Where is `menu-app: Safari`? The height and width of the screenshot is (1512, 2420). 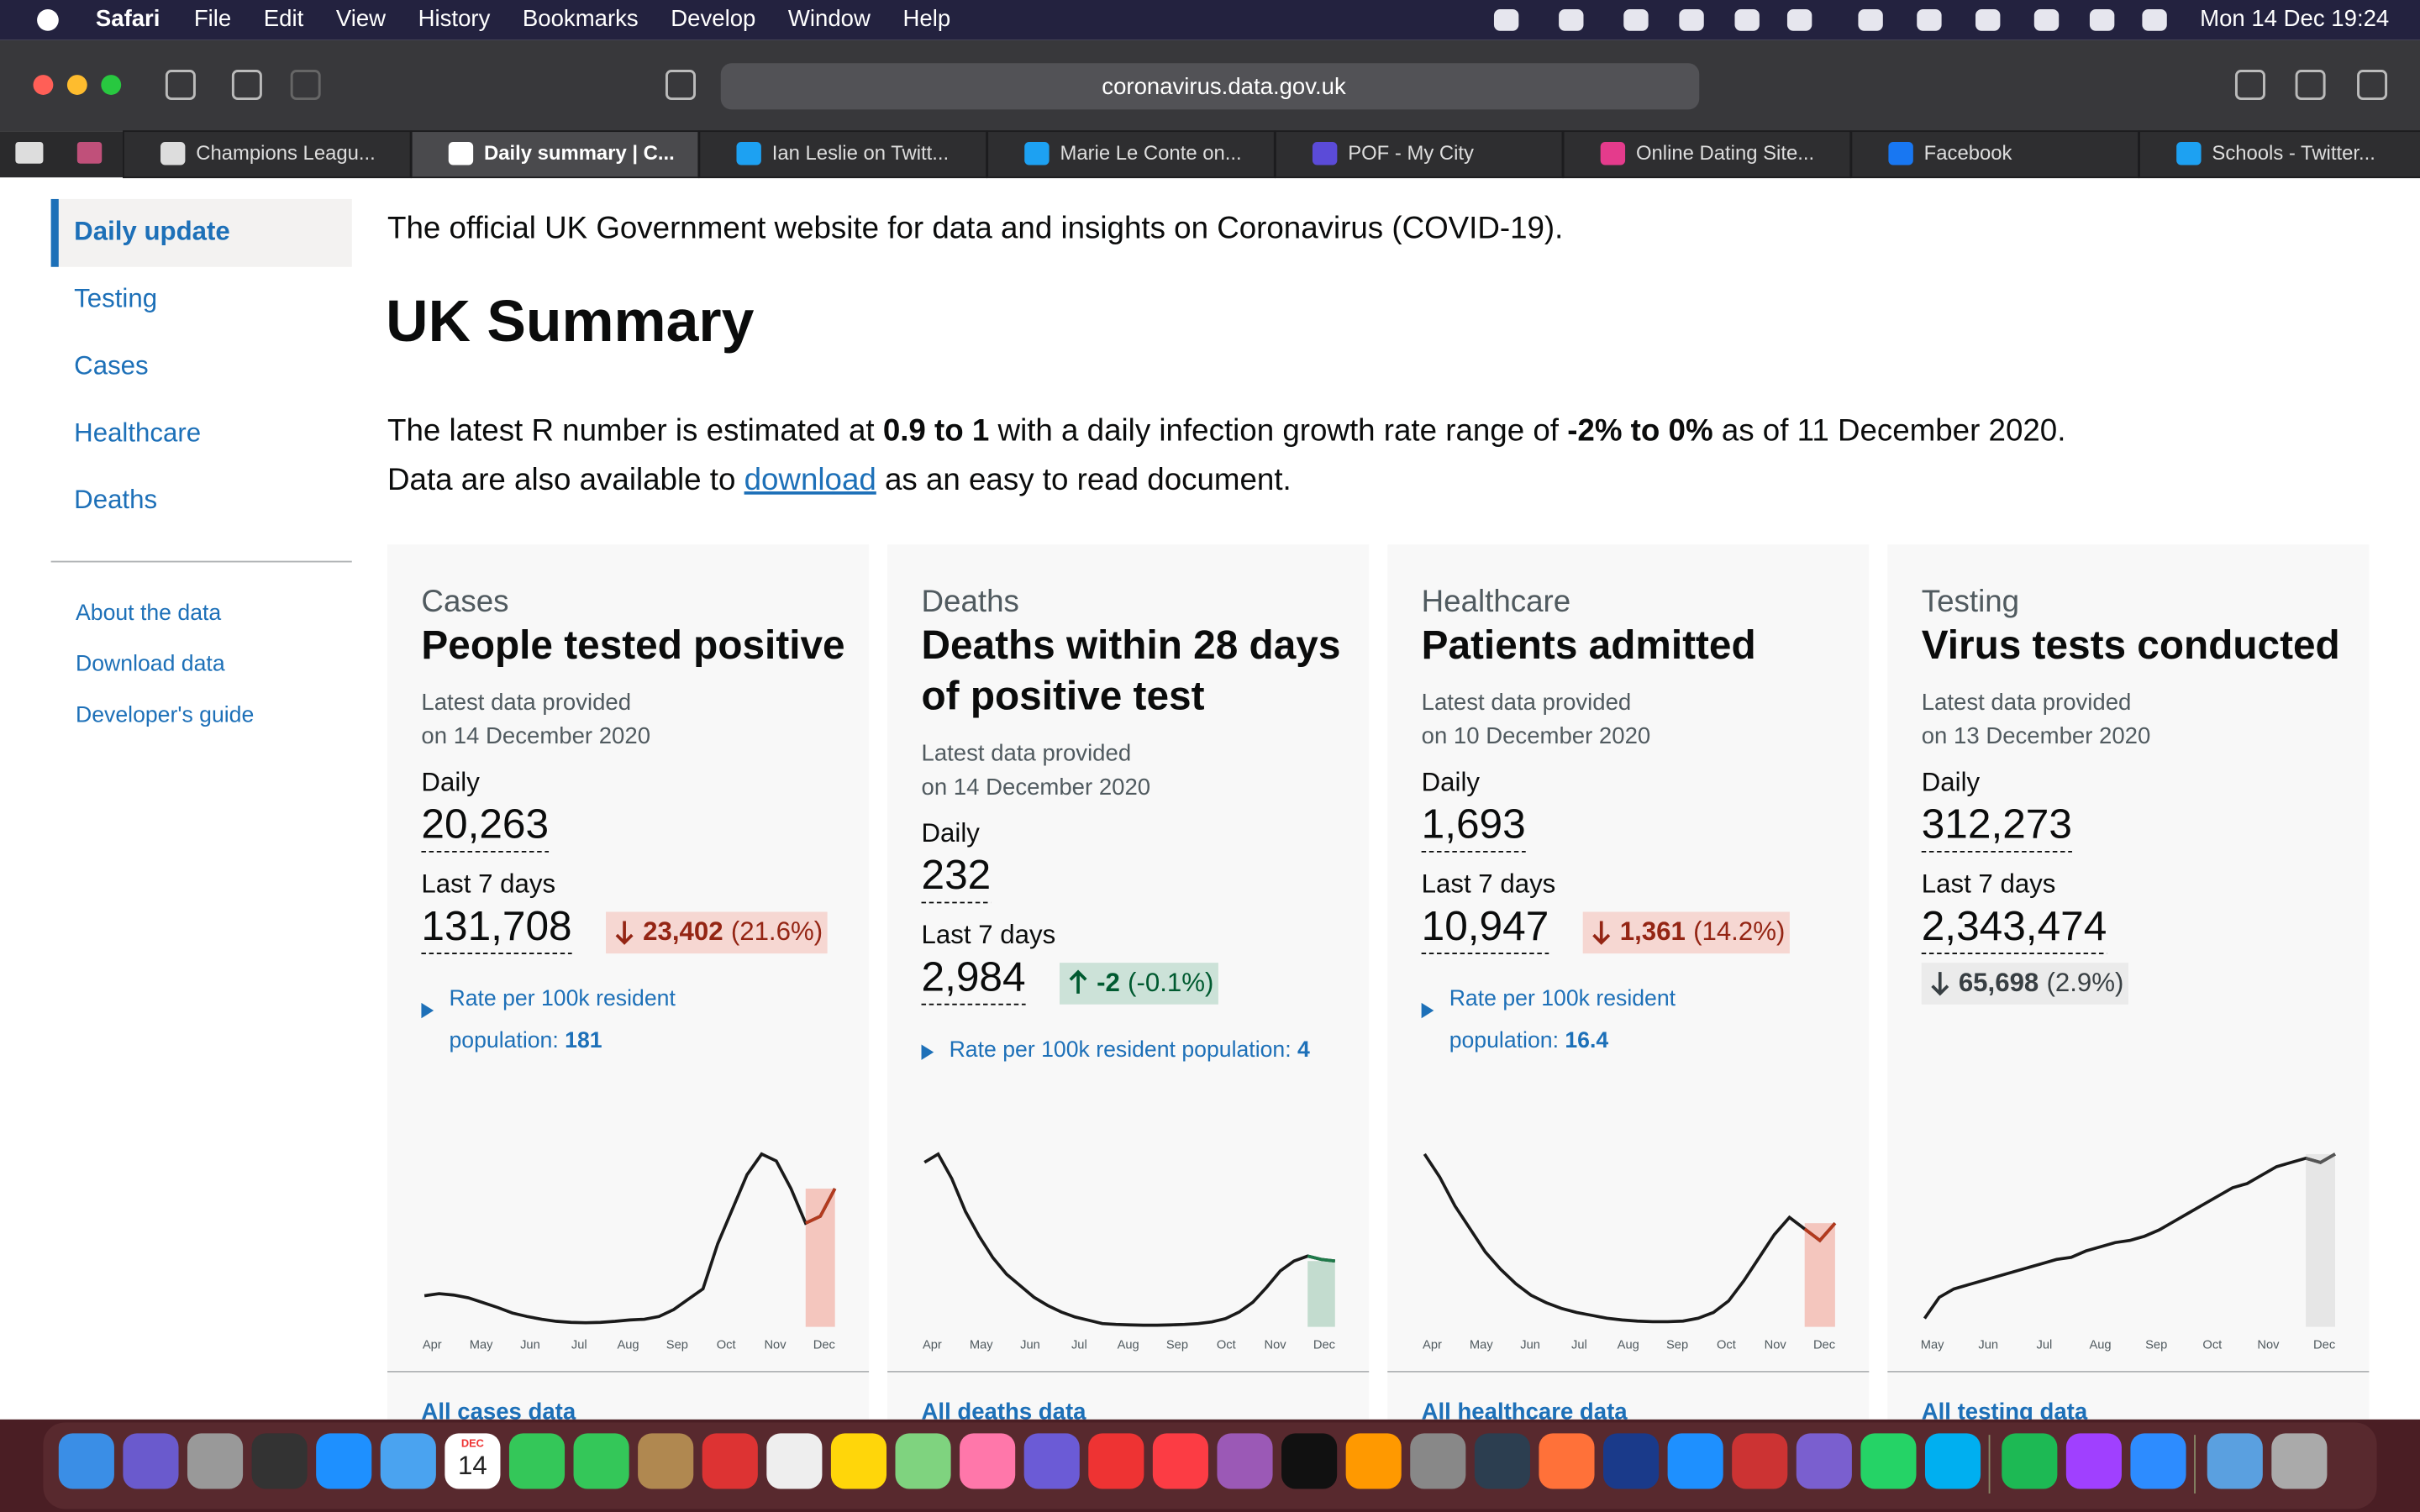
menu-app: Safari is located at coordinates (128, 18).